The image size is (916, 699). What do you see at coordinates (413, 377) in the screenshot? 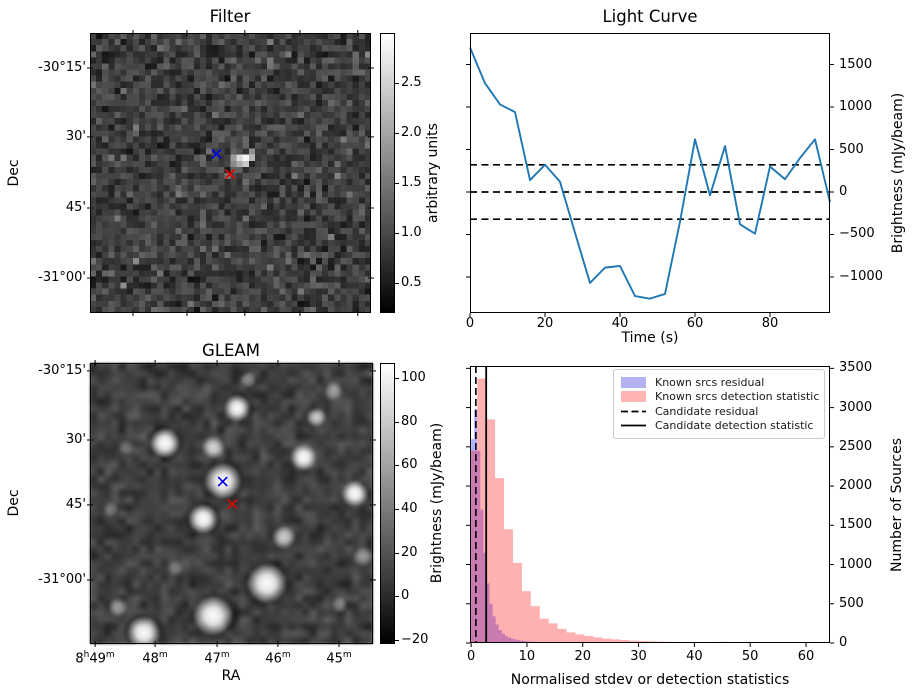
I see `colorbar-tick-label: 100` at bounding box center [413, 377].